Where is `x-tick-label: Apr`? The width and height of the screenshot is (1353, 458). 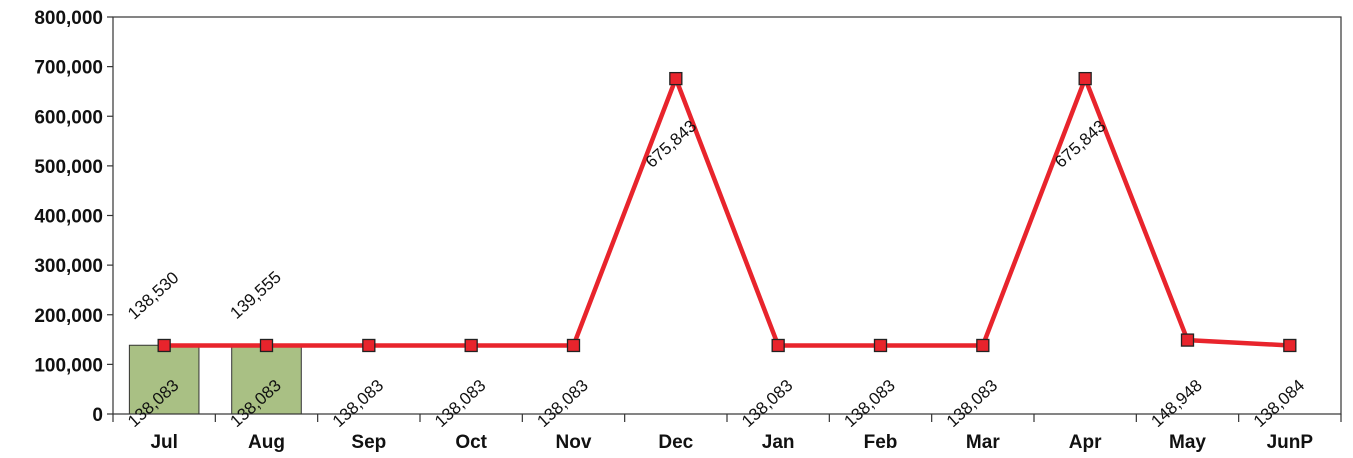
x-tick-label: Apr is located at coordinates (1085, 442).